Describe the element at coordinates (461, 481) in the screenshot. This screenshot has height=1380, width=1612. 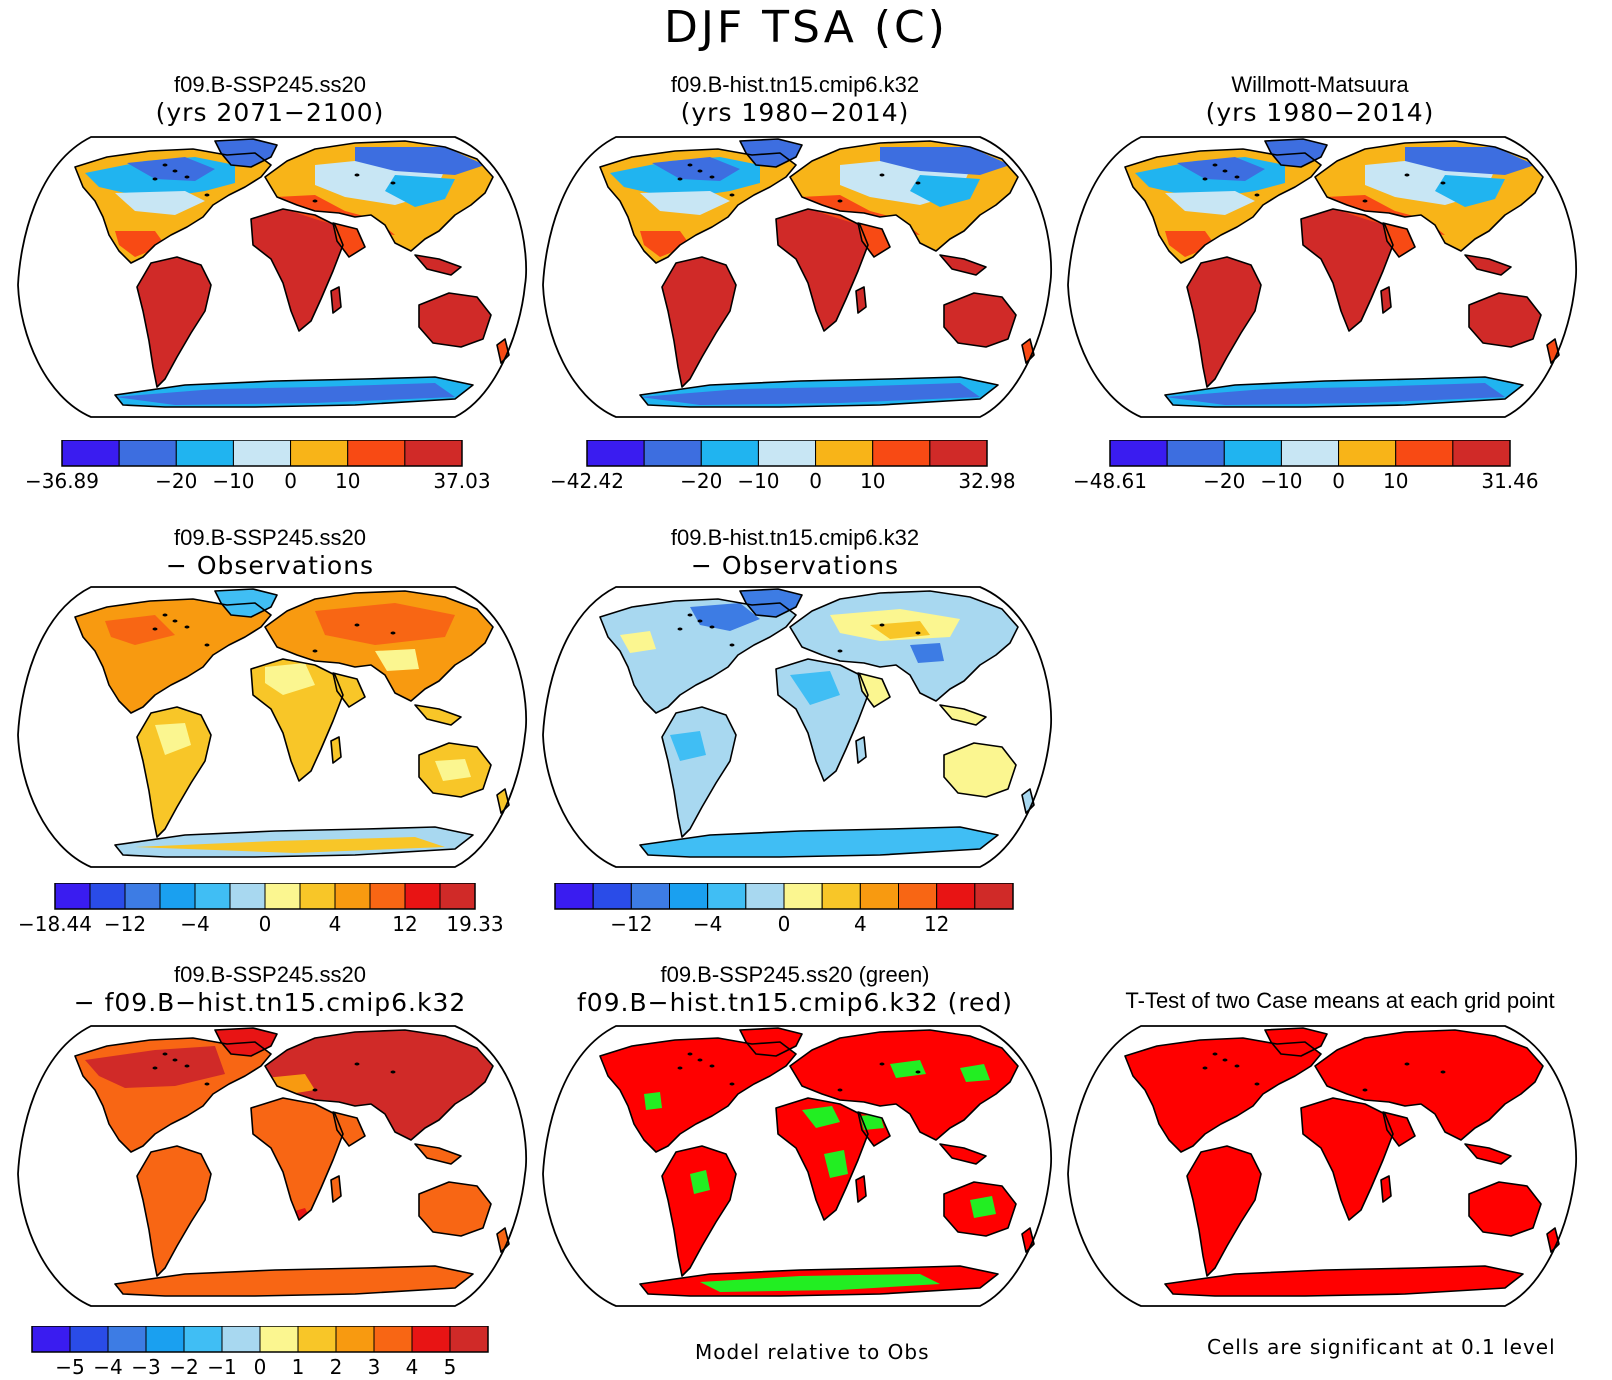
I see `colorbar-tick-label: 37.03` at that location.